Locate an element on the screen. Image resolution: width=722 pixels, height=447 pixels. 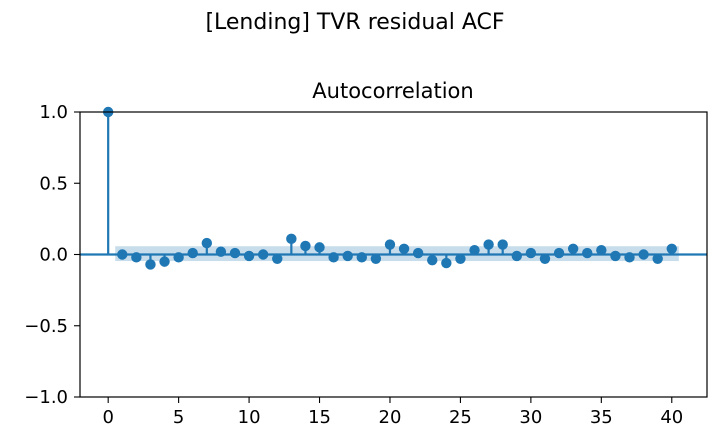
x-tick-label: 35 is located at coordinates (601, 417).